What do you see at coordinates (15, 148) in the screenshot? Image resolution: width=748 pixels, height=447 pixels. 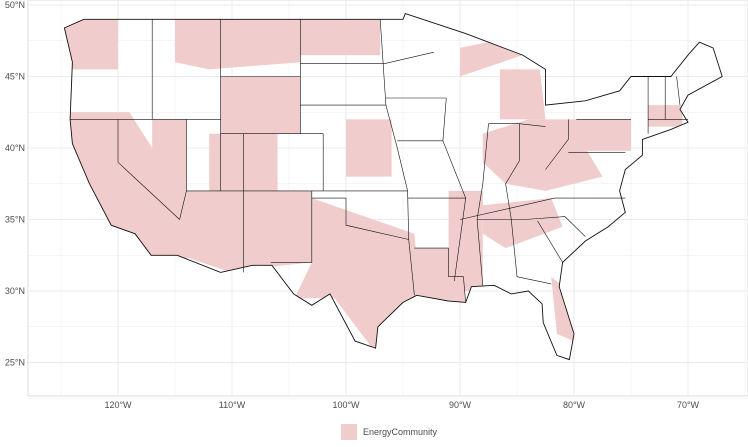 I see `y-axis-label: 40°N` at bounding box center [15, 148].